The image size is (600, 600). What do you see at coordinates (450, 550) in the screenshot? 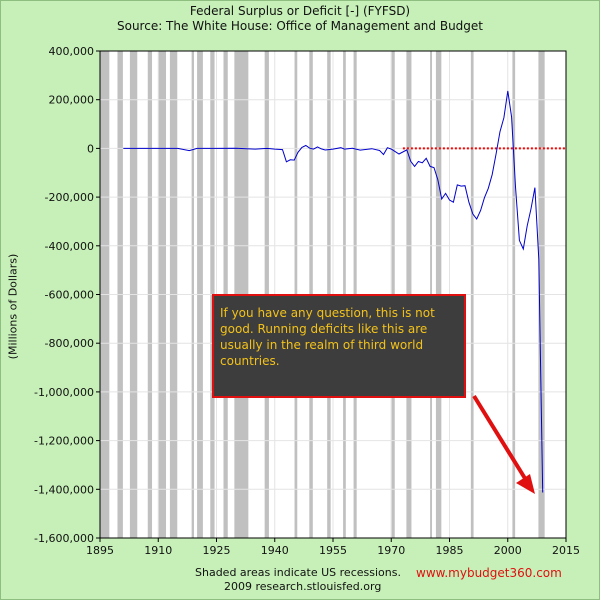
I see `x-tick-label: 1985` at bounding box center [450, 550].